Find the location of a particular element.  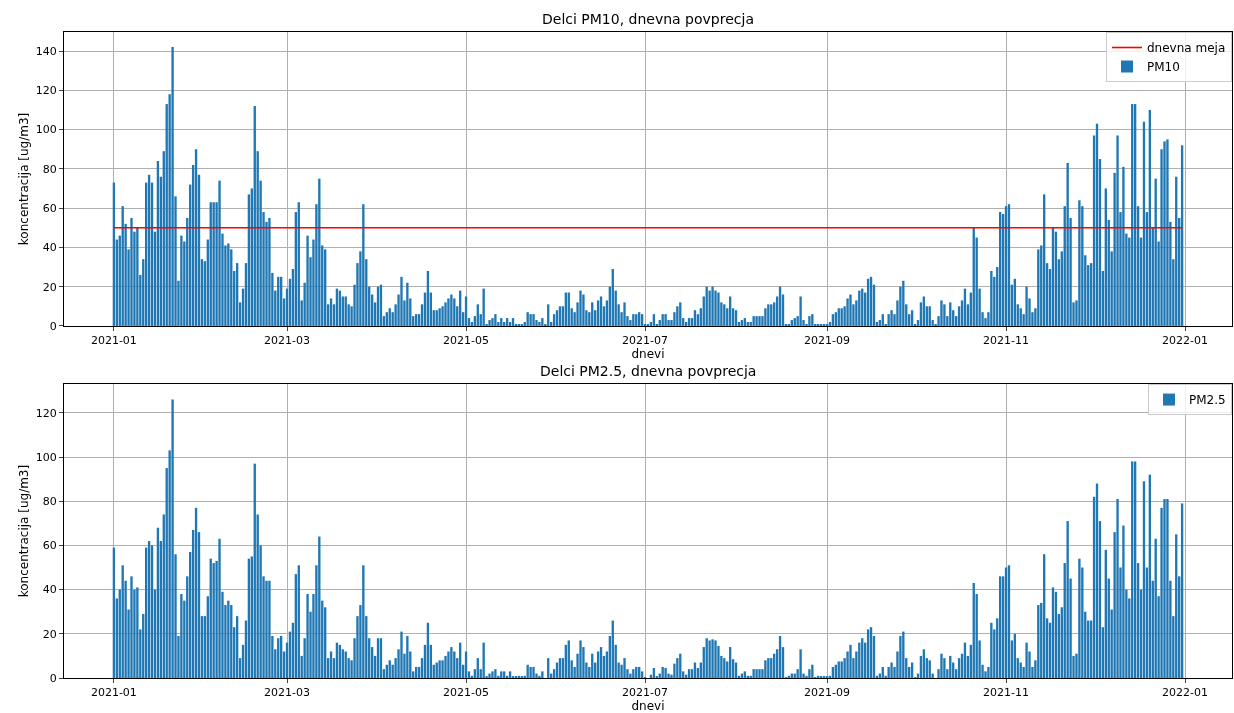

chart-title: Delci PM10, dnevna povprecja is located at coordinates (648, 19).